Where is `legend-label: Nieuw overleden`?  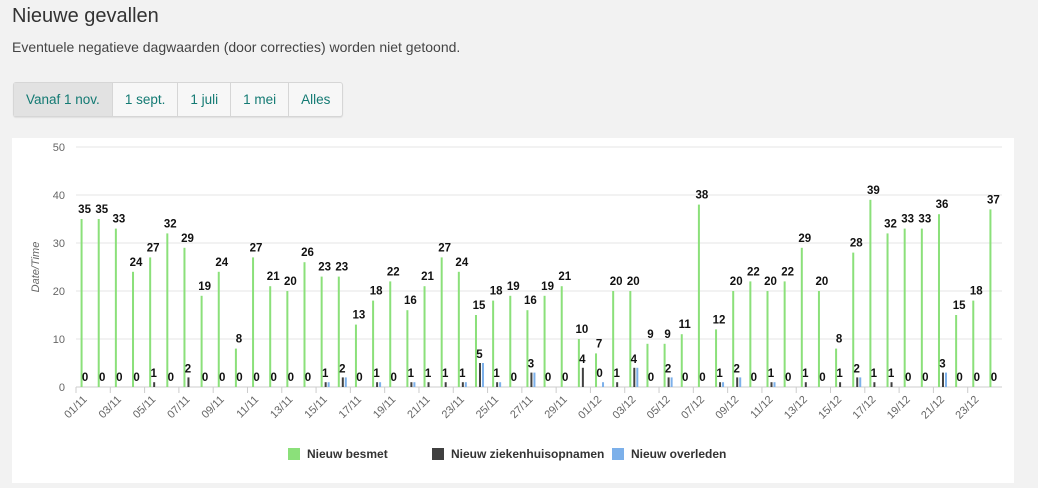 legend-label: Nieuw overleden is located at coordinates (678, 454).